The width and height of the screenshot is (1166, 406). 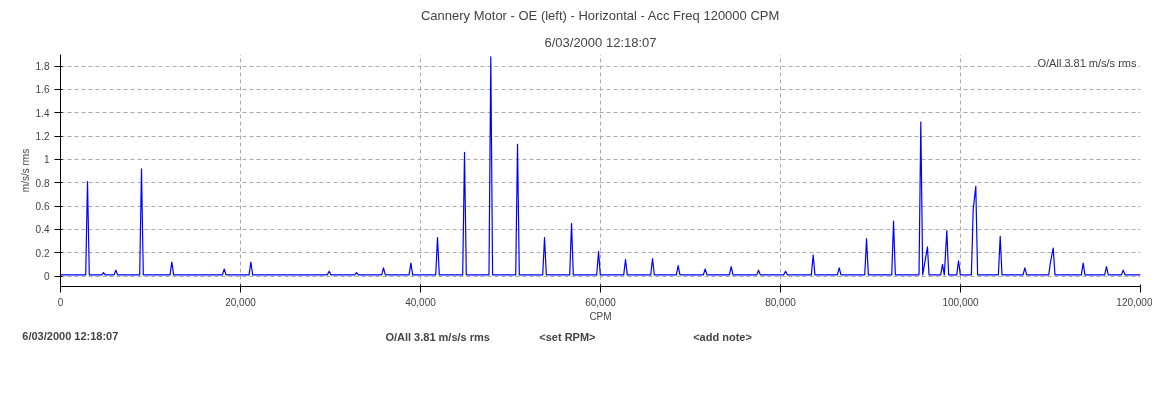 What do you see at coordinates (42, 67) in the screenshot?
I see `y-tick-label: 1.8` at bounding box center [42, 67].